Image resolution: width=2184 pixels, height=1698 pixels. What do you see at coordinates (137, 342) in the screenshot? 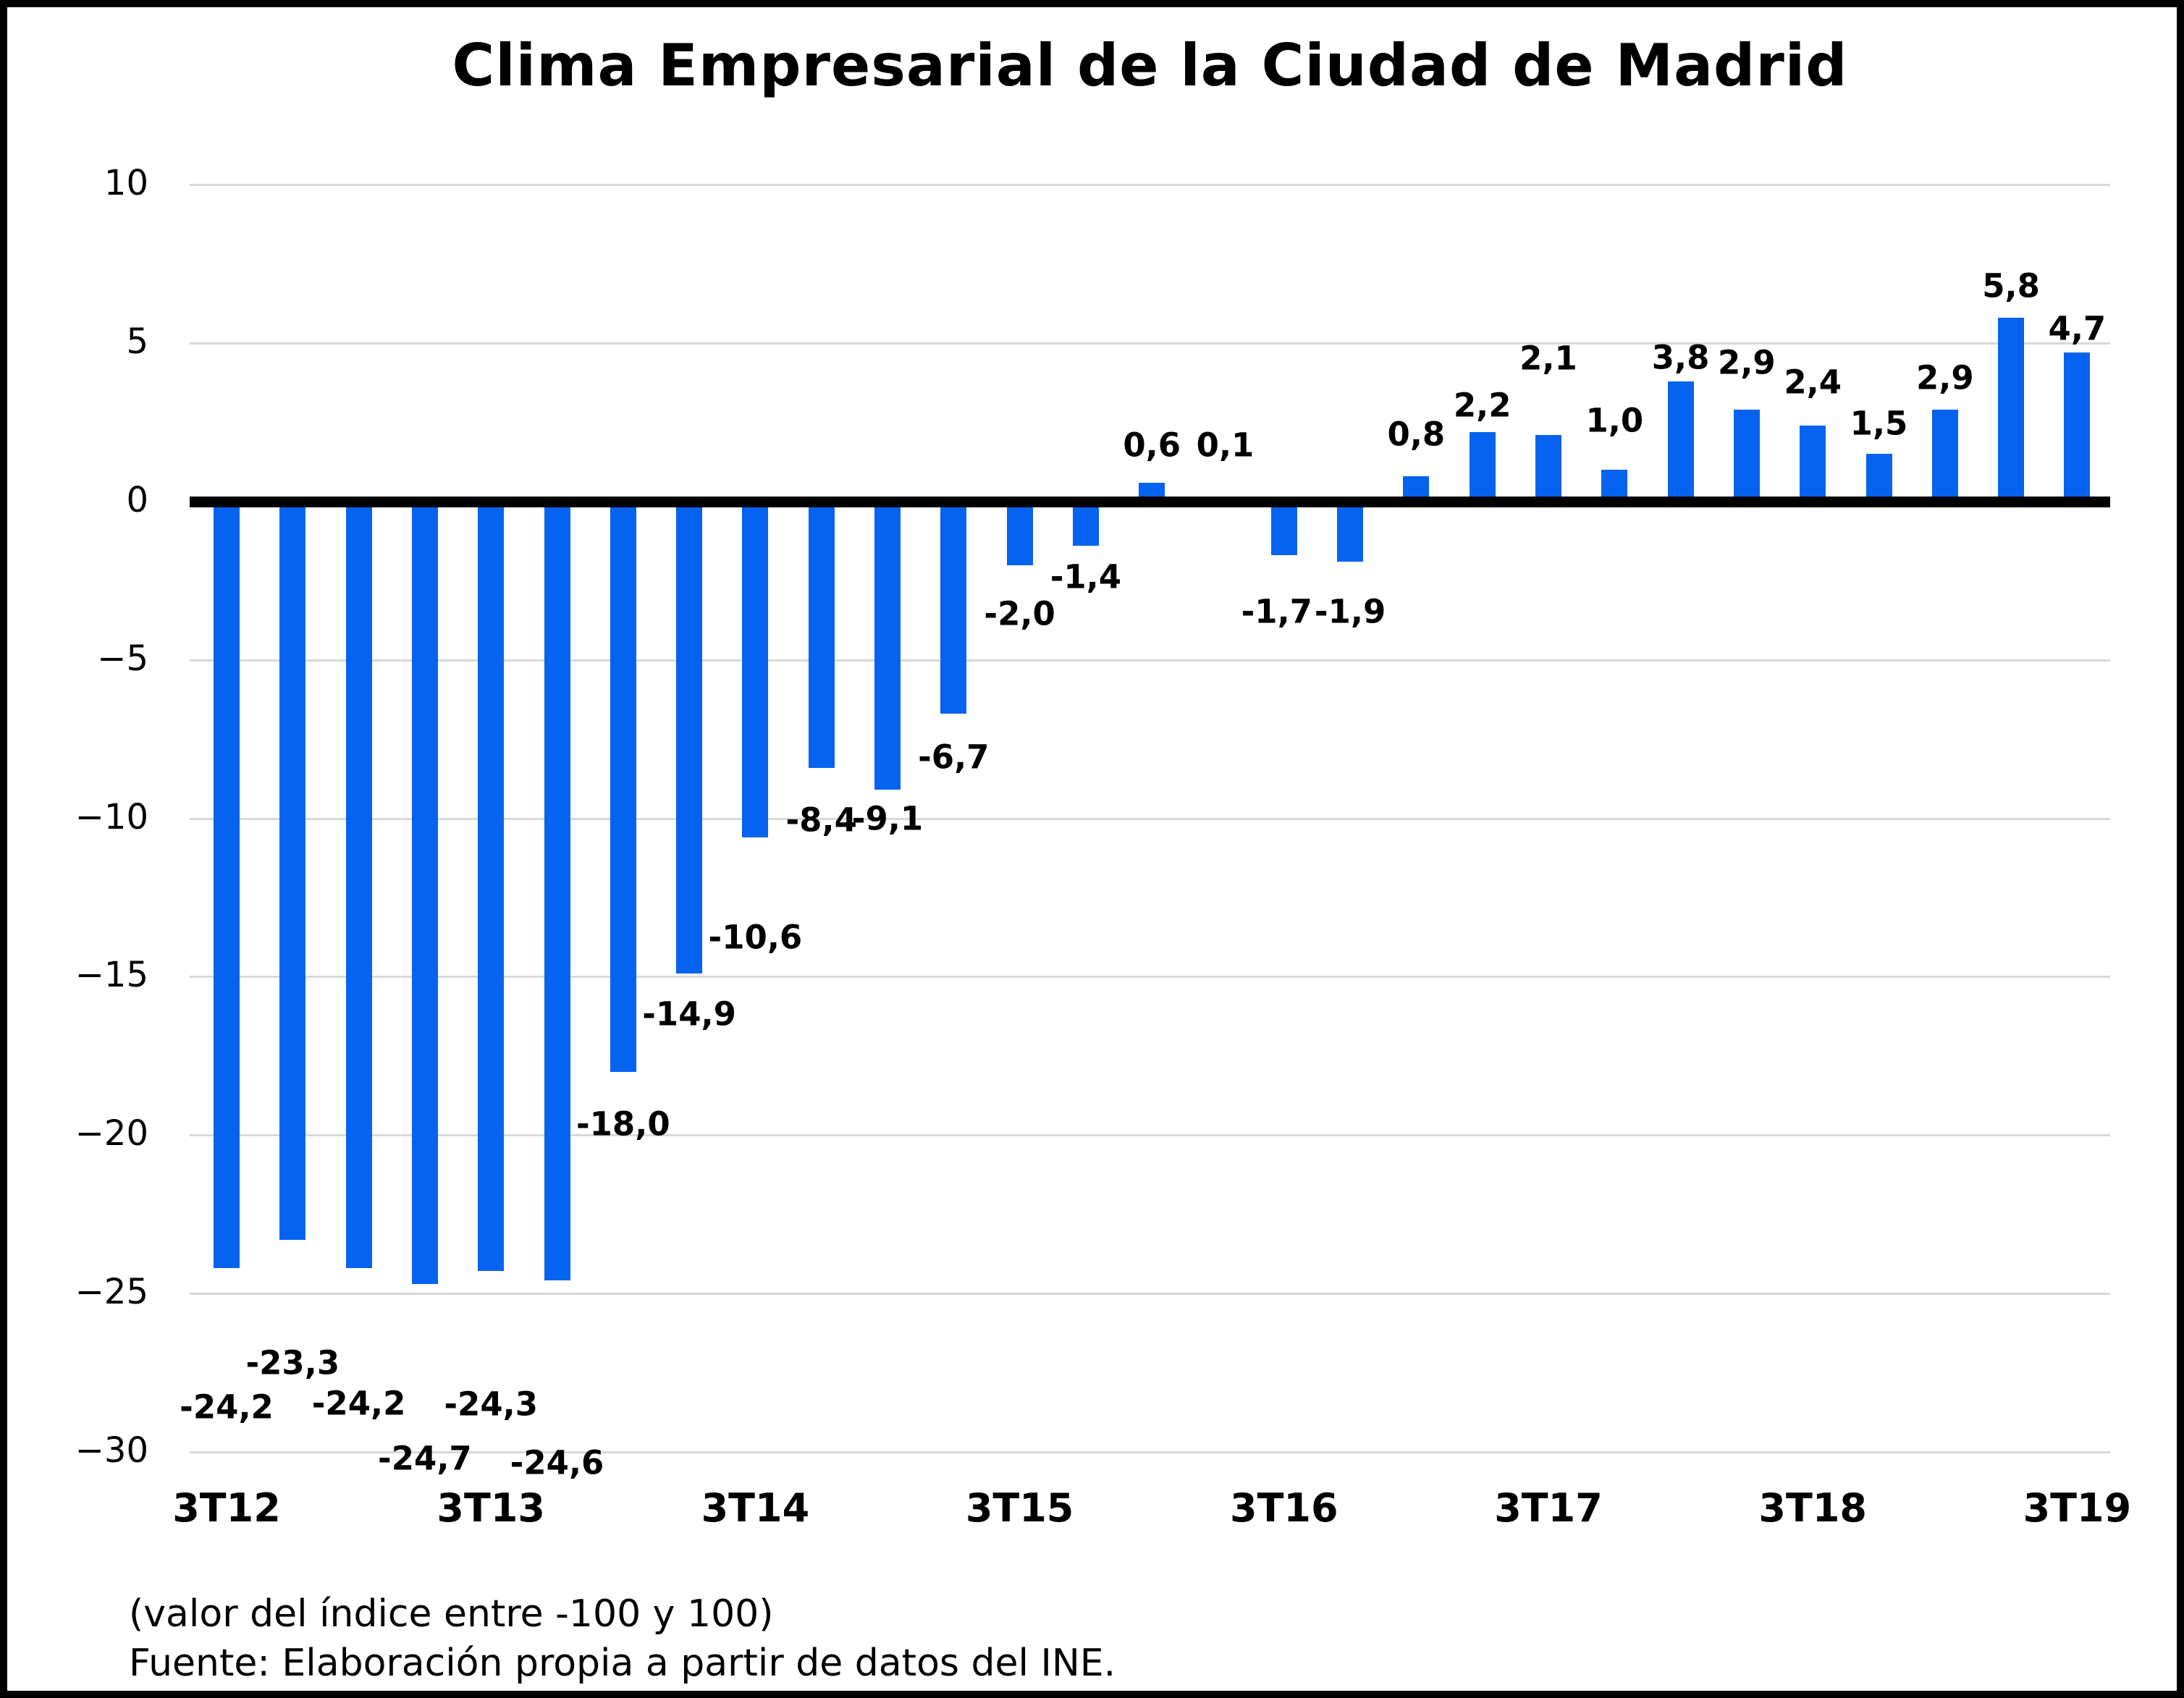
I see `y-axis-tick-label: 5` at bounding box center [137, 342].